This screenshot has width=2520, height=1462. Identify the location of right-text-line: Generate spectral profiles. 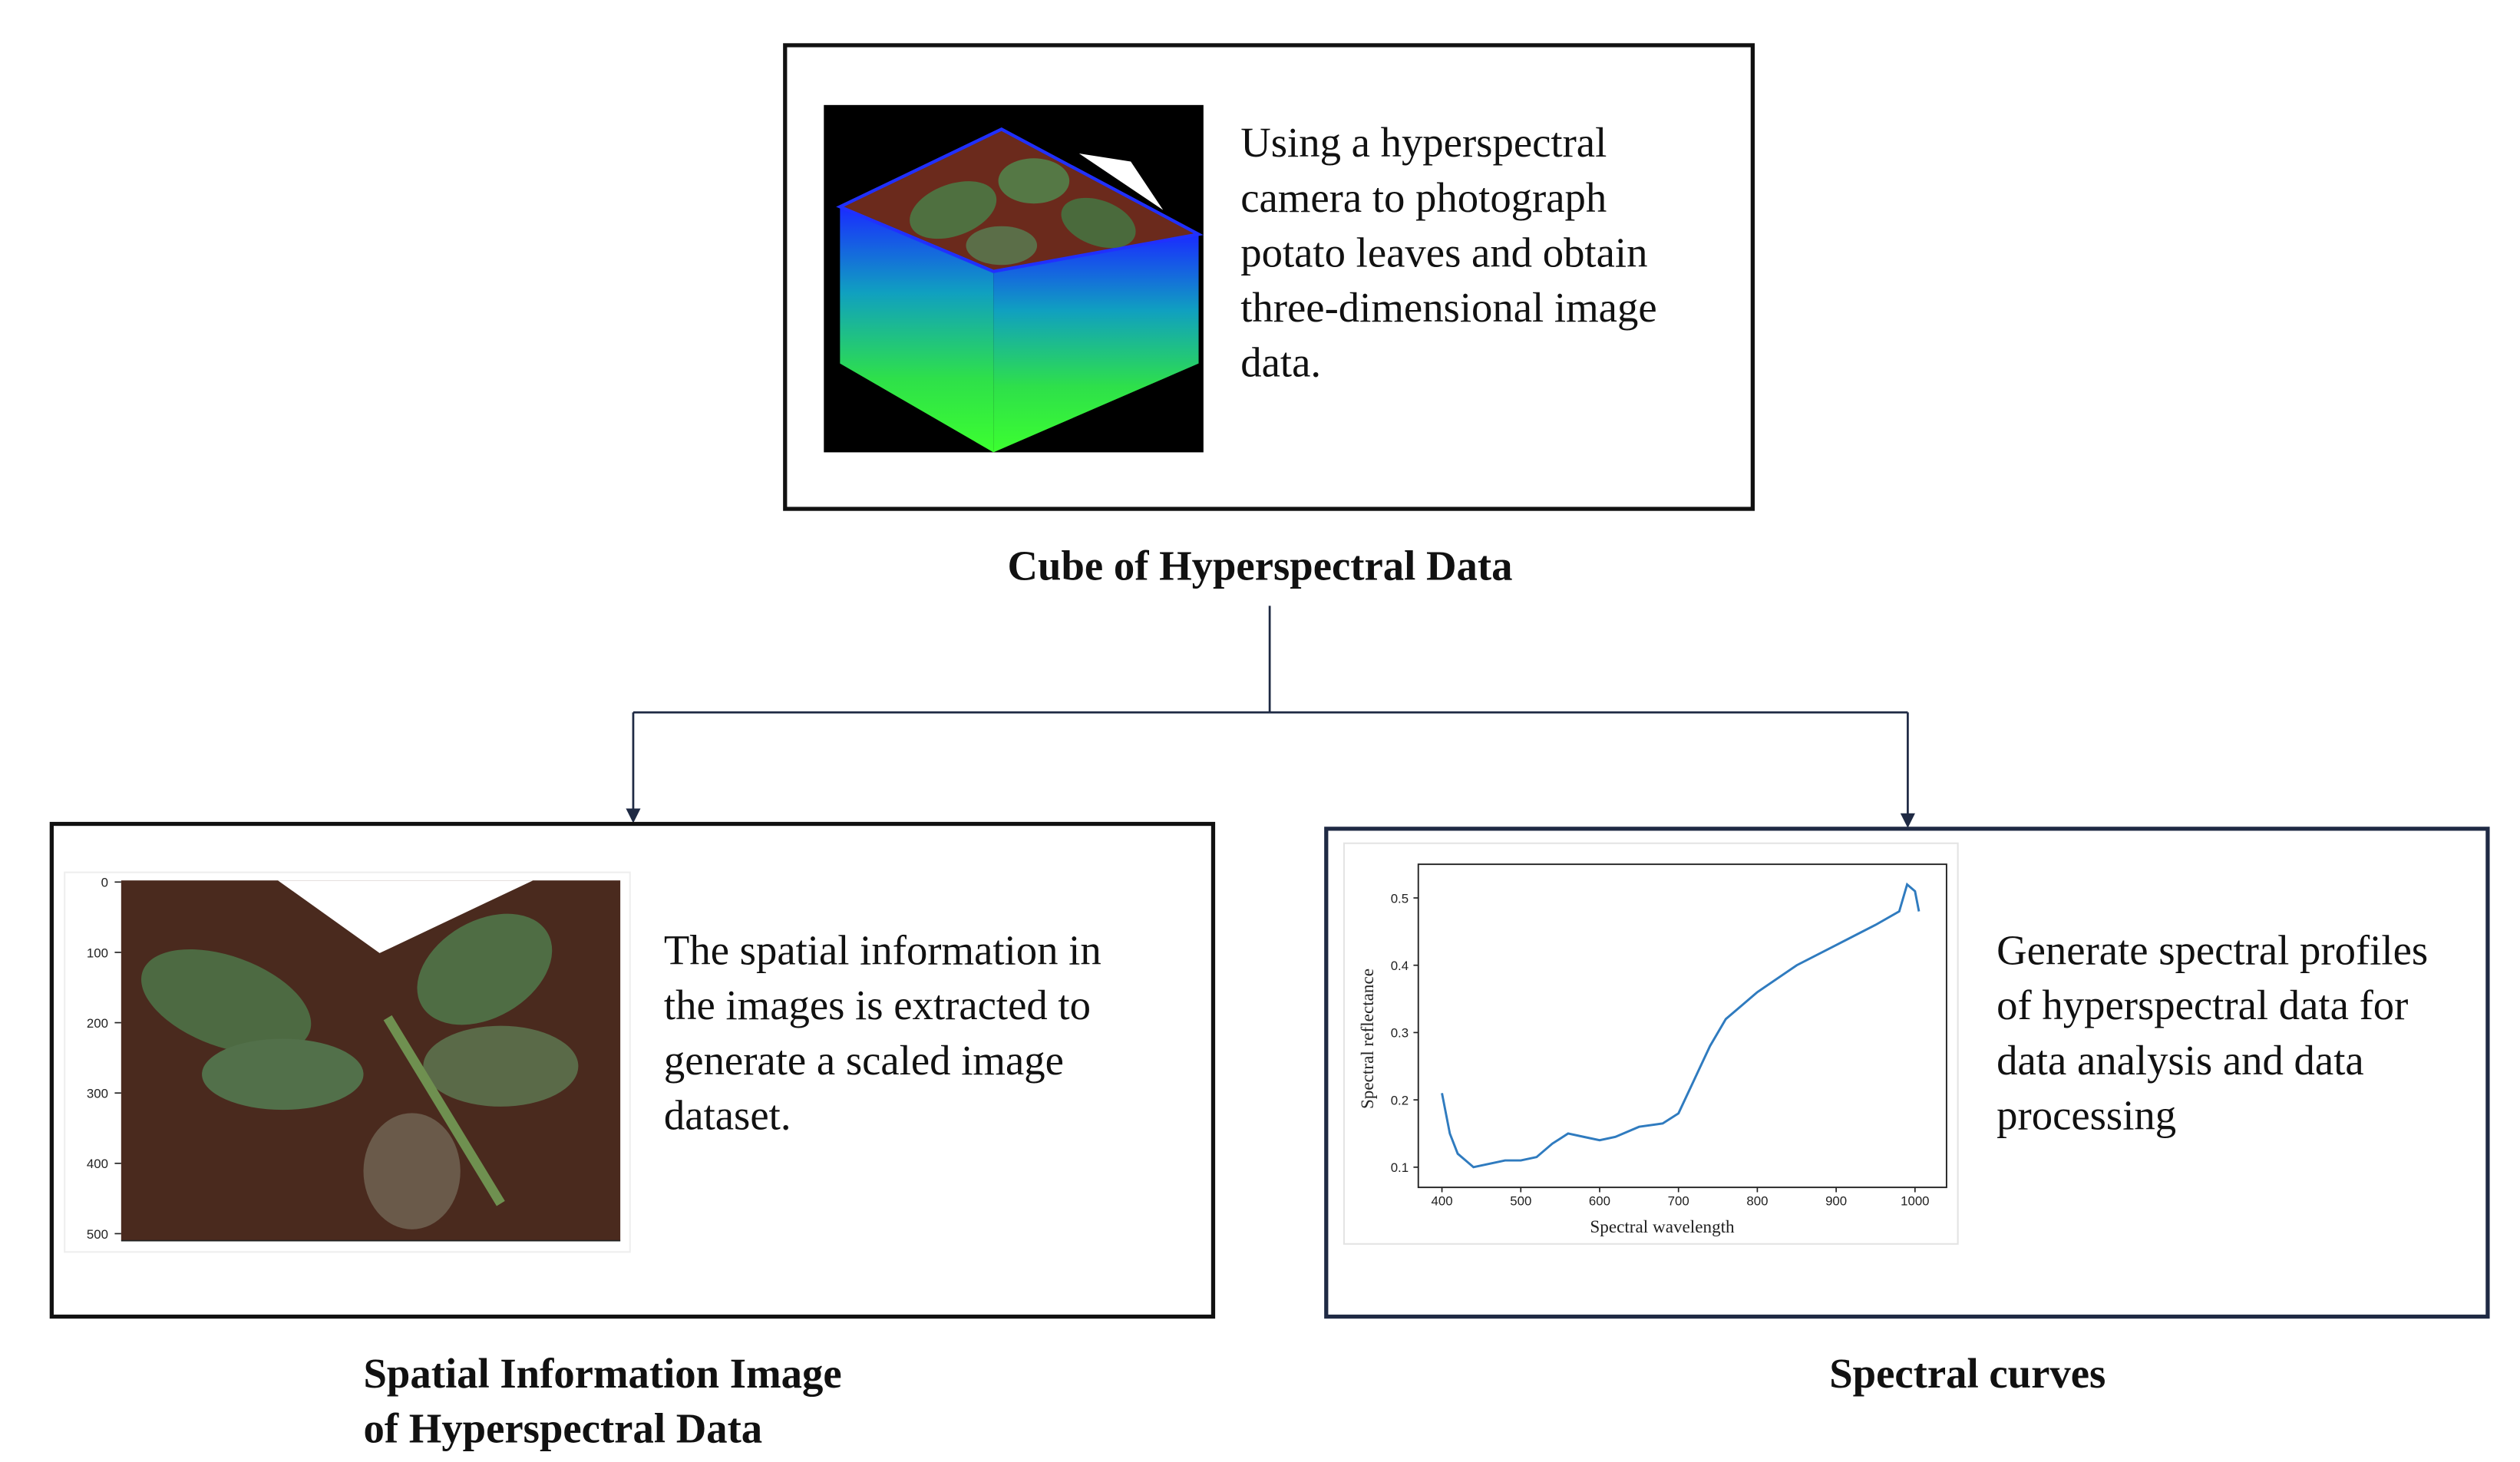
(2212, 950).